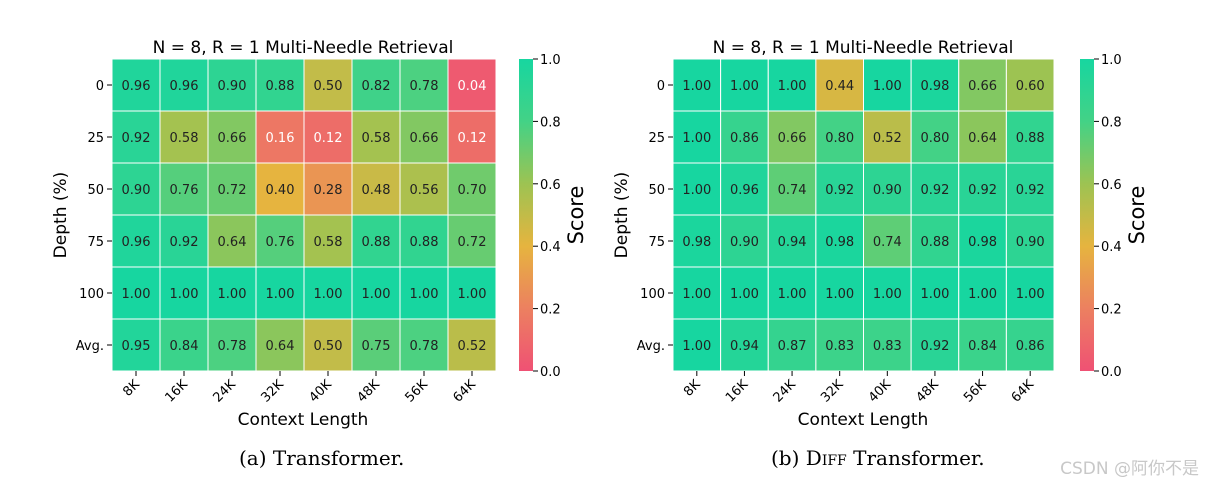 Image resolution: width=1207 pixels, height=489 pixels. Describe the element at coordinates (1030, 86) in the screenshot. I see `cell-value-label: 0.60` at that location.